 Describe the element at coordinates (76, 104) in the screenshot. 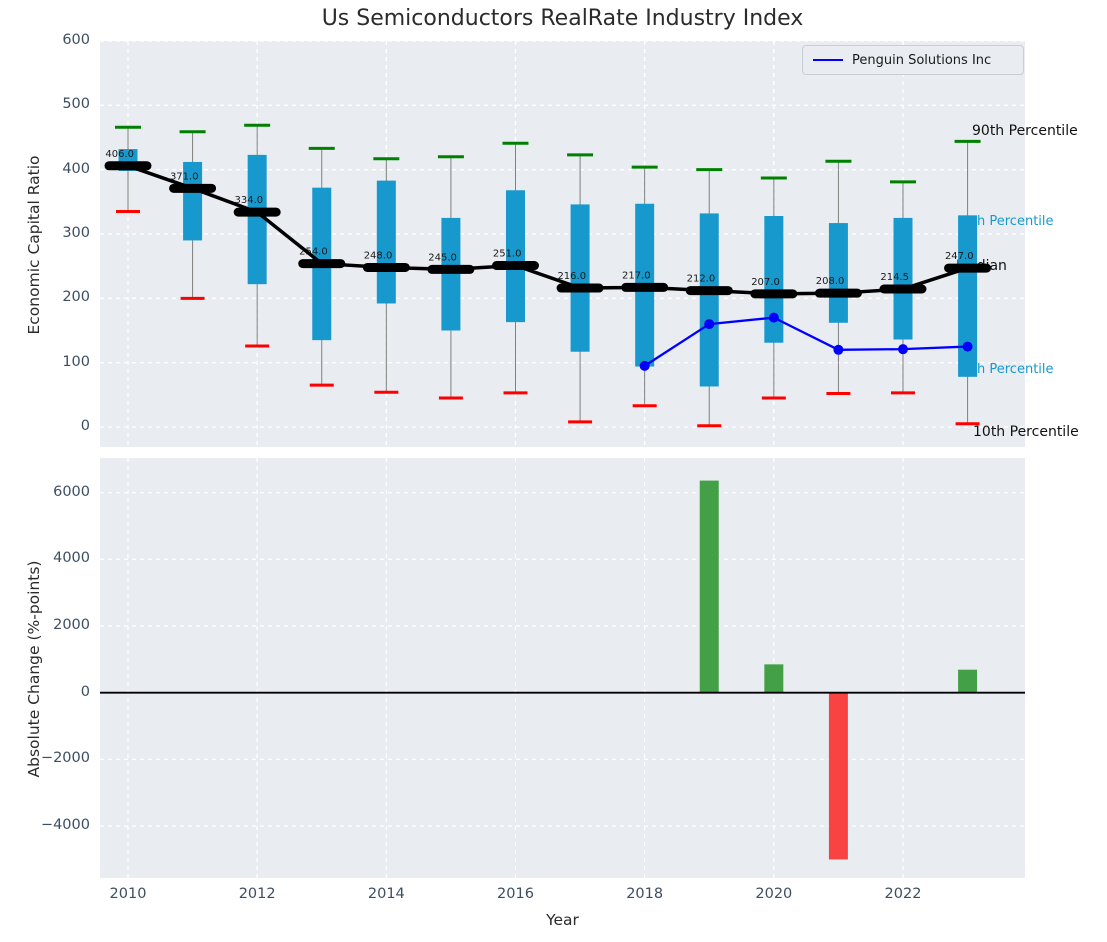

I see `top-y-tick-label: 500` at that location.